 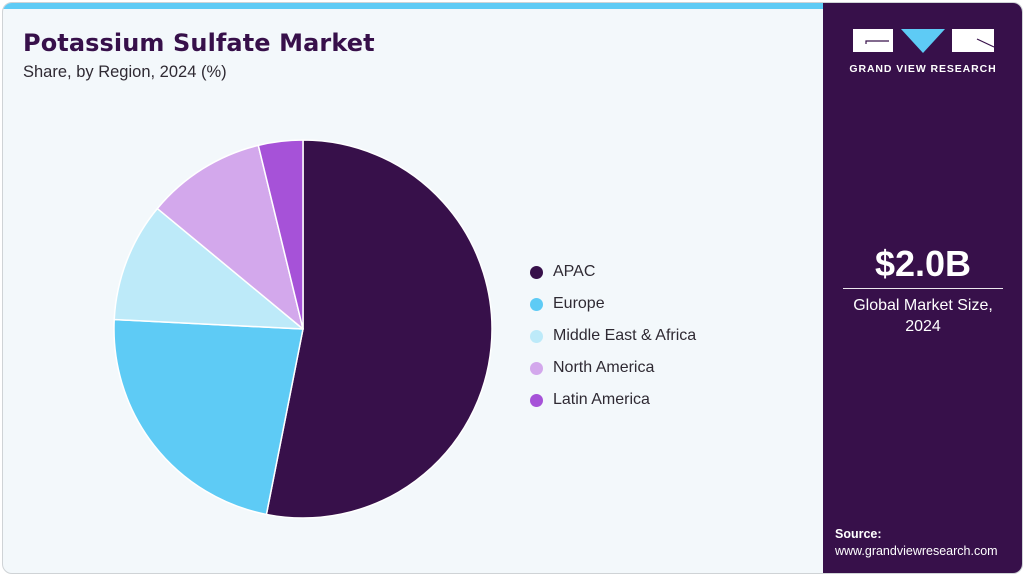 What do you see at coordinates (579, 303) in the screenshot?
I see `legend-label: Europe` at bounding box center [579, 303].